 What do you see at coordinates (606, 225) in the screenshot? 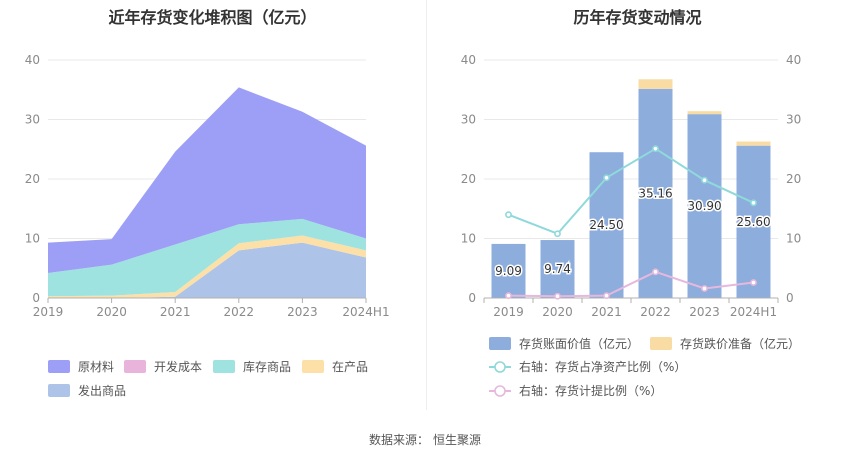
I see `bar-data-label: 24.50` at bounding box center [606, 225].